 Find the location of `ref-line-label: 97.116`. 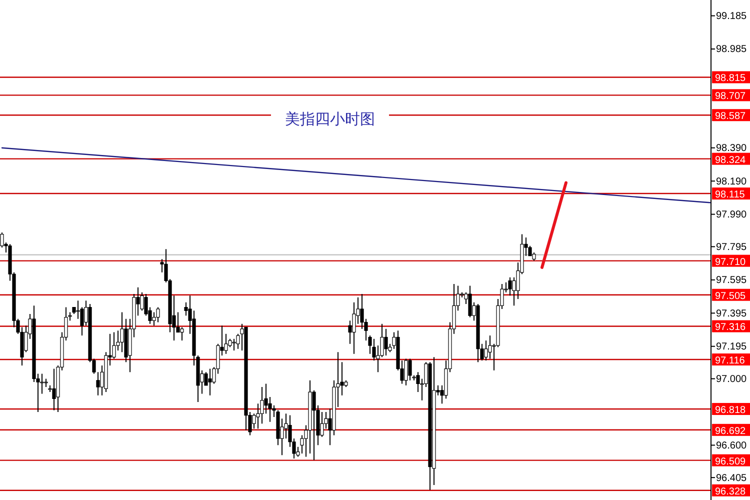

ref-line-label: 97.116 is located at coordinates (730, 360).